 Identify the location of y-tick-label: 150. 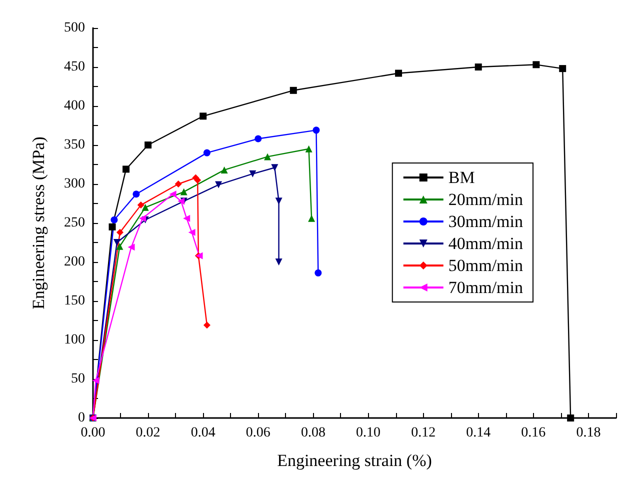
(74, 301).